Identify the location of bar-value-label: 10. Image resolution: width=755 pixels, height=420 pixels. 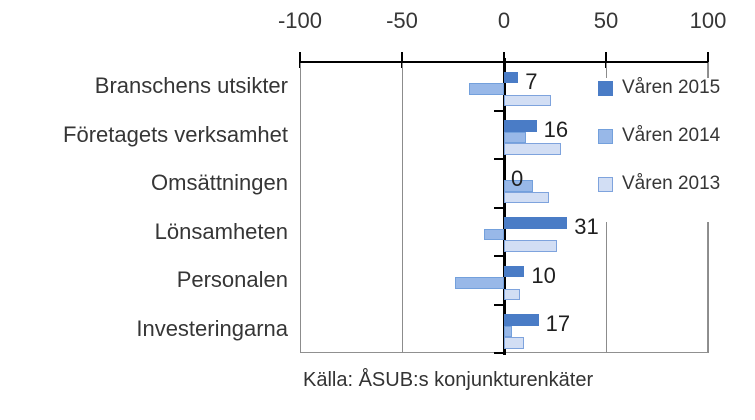
(543, 275).